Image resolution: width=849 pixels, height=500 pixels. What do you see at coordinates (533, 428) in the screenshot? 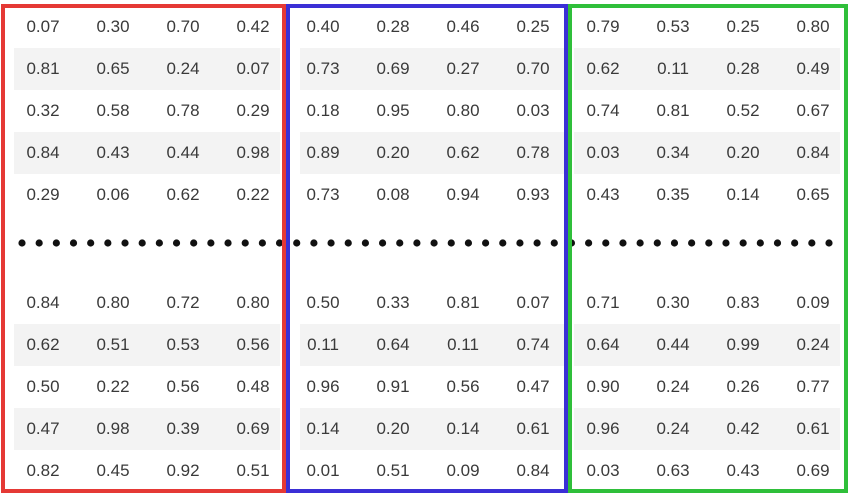
I see `matrix-cell: 0.61` at bounding box center [533, 428].